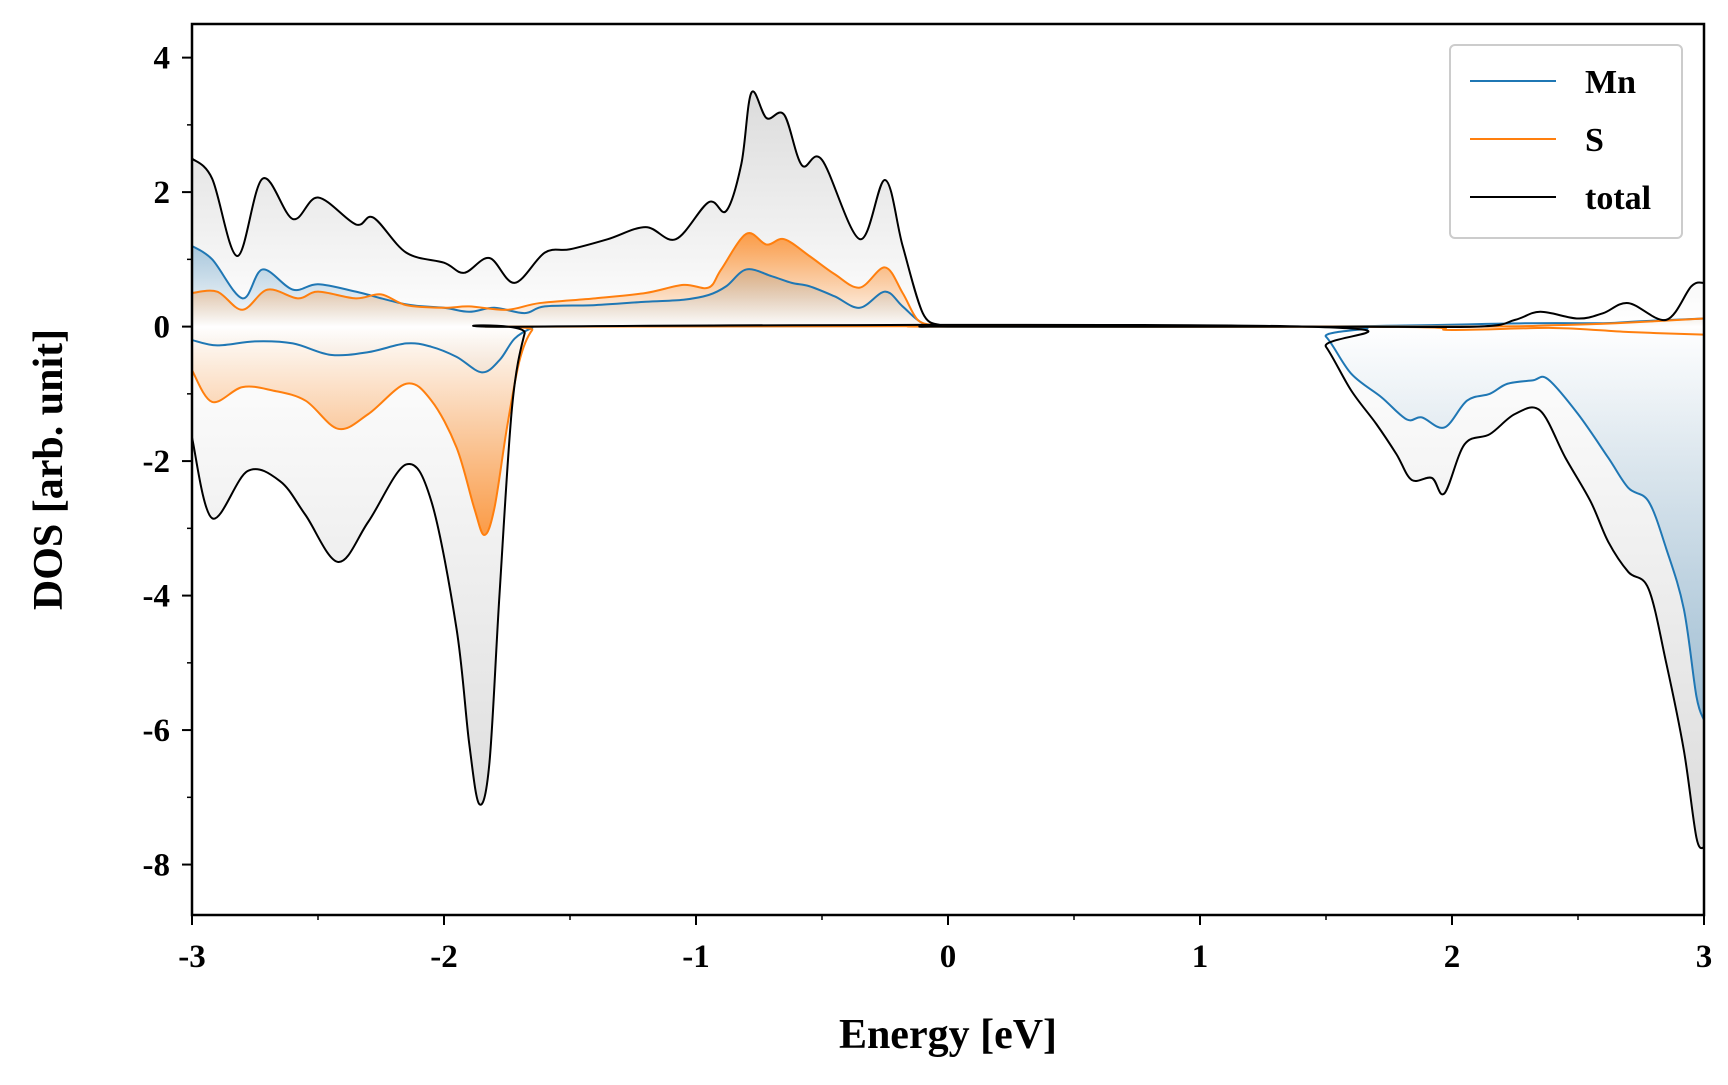 This screenshot has width=1728, height=1085. Describe the element at coordinates (192, 957) in the screenshot. I see `x-tick-label: -3` at that location.